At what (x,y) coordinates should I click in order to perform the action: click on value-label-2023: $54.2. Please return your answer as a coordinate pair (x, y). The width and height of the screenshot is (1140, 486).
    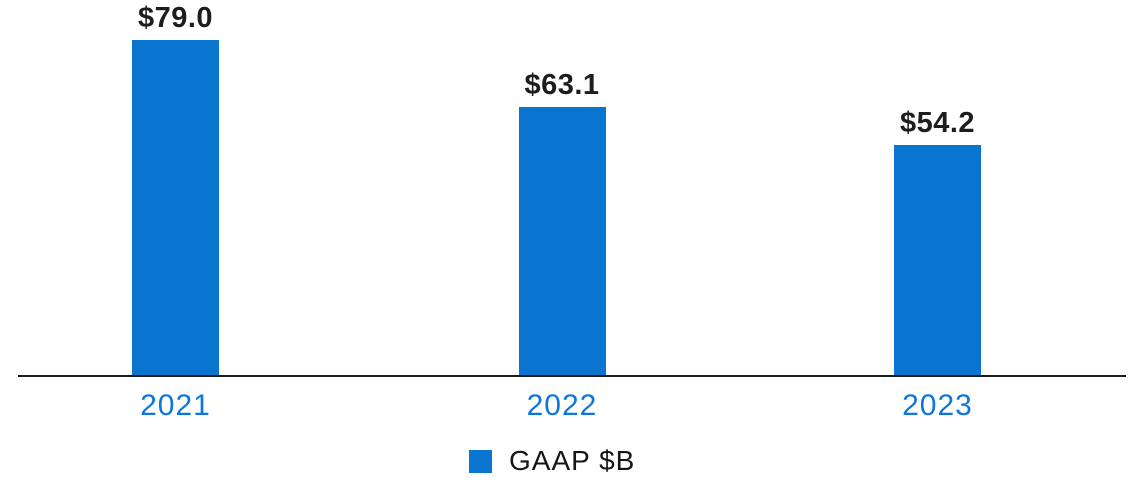
    Looking at the image, I should click on (937, 123).